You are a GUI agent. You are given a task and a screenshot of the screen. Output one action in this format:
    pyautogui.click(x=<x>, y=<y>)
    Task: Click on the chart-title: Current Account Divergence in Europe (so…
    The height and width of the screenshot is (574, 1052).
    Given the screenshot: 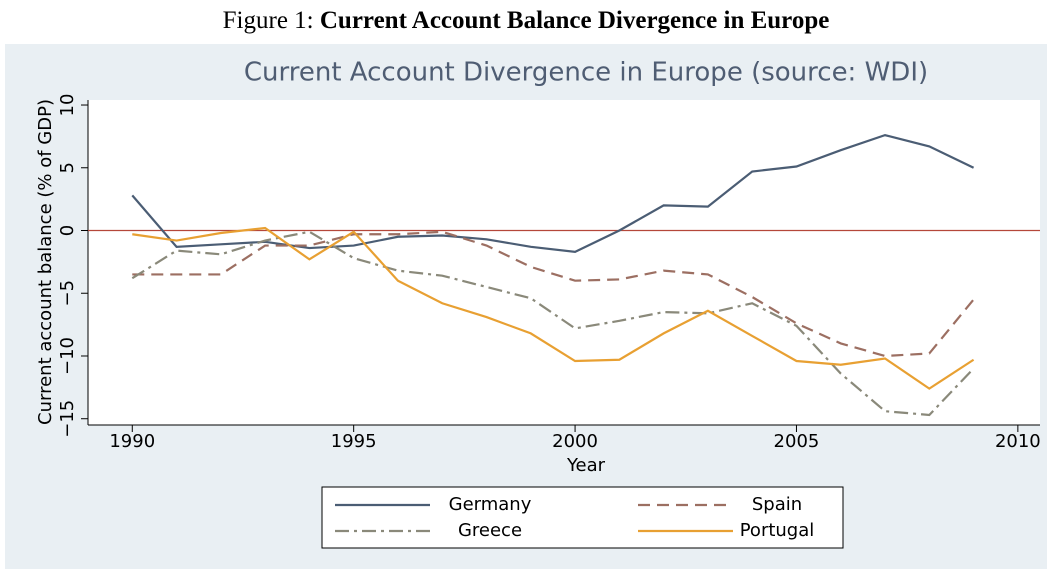 What is the action you would take?
    pyautogui.click(x=586, y=73)
    